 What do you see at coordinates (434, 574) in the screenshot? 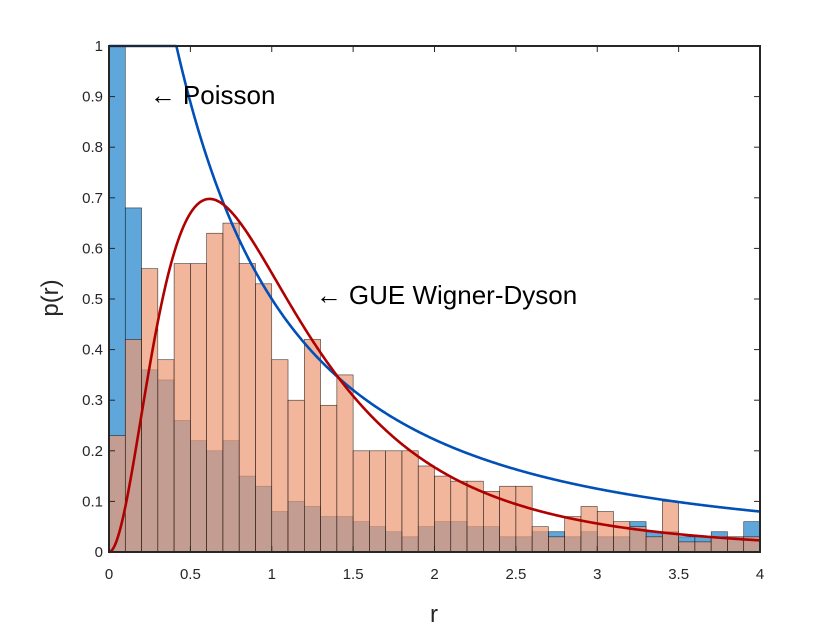
I see `x-tick-label: 2` at bounding box center [434, 574].